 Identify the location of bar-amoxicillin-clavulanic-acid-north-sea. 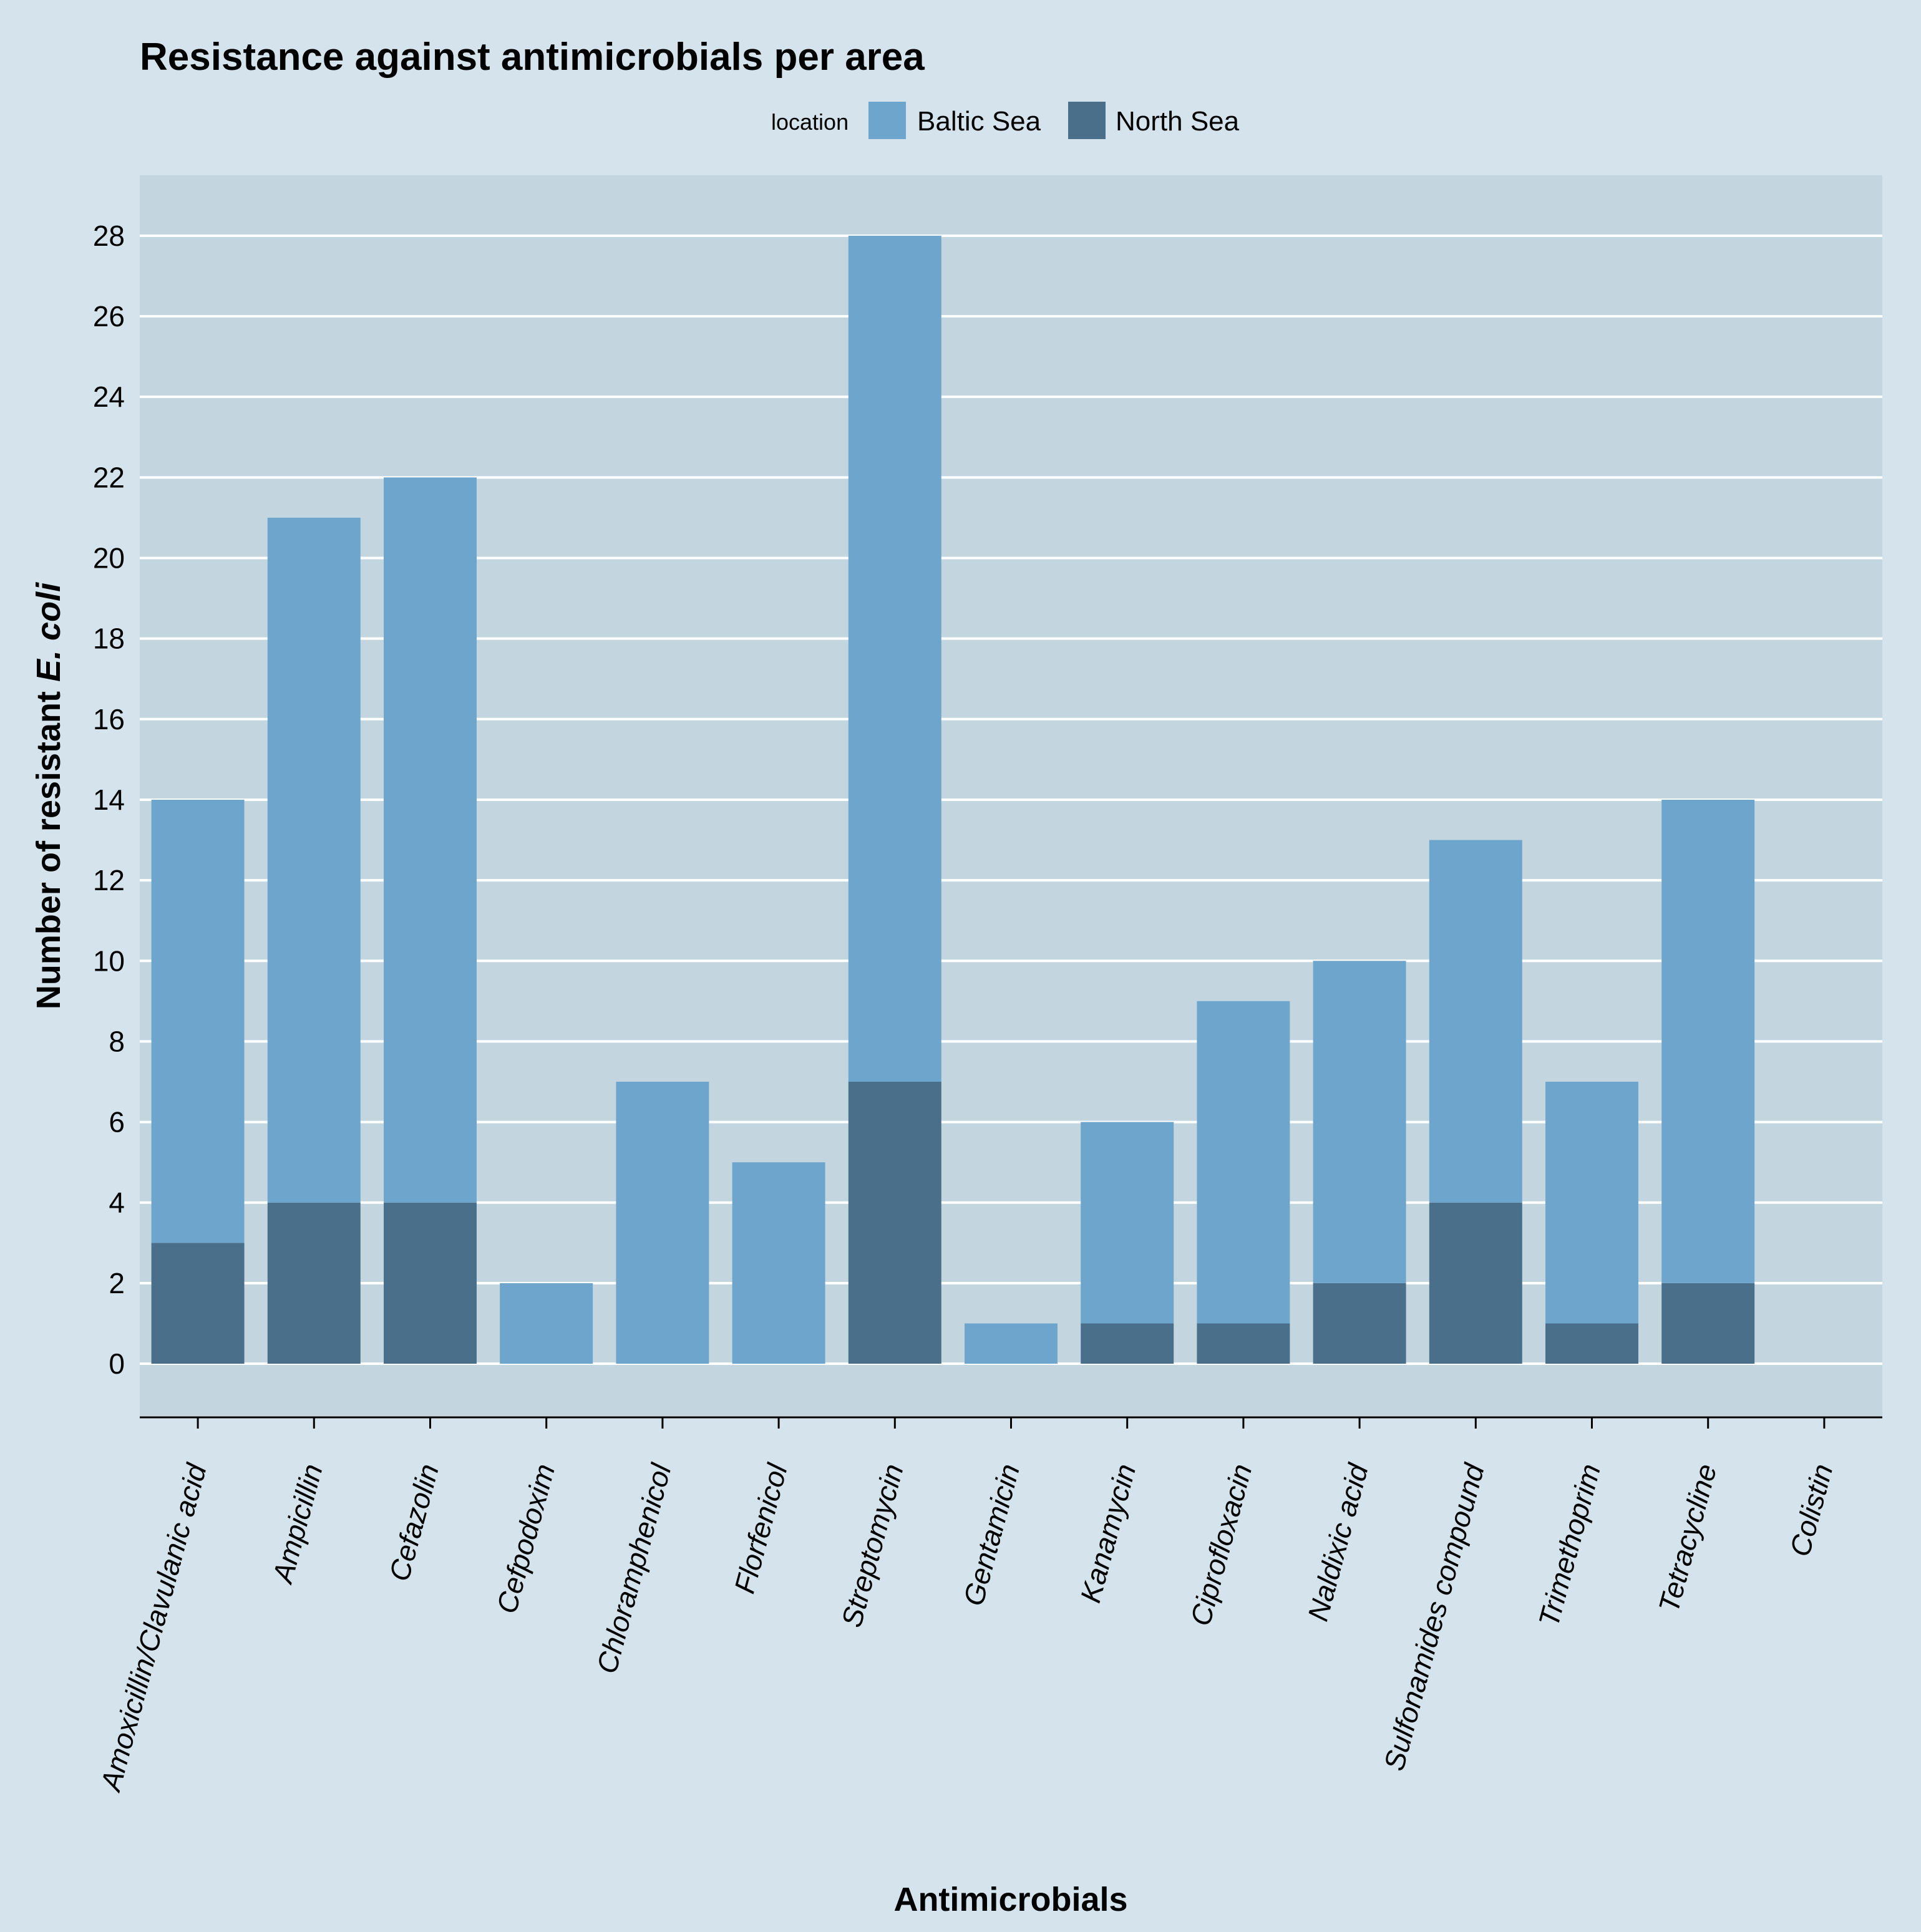
(198, 1303).